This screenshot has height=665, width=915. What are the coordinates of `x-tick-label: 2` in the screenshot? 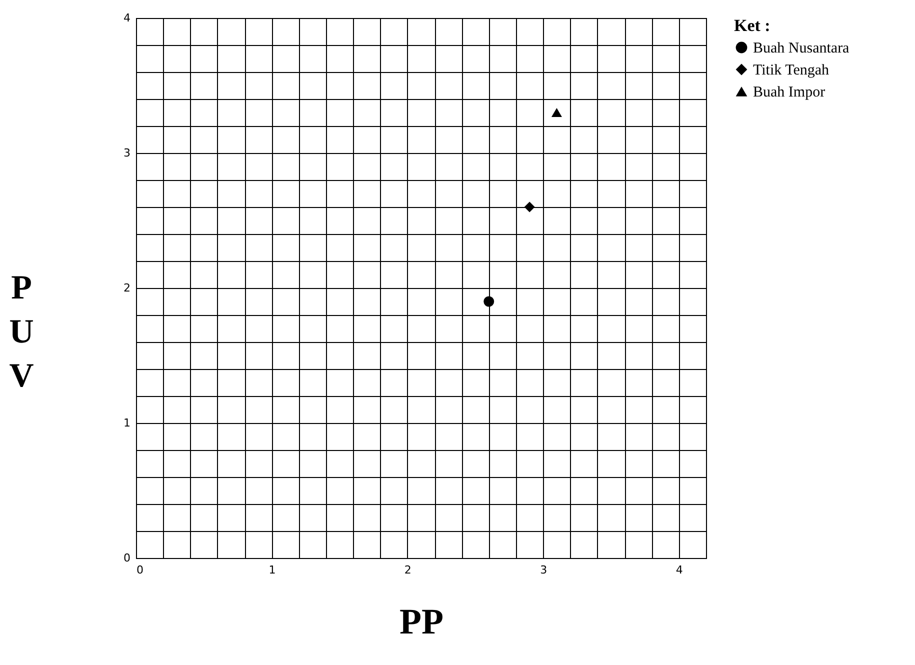 It's located at (408, 570).